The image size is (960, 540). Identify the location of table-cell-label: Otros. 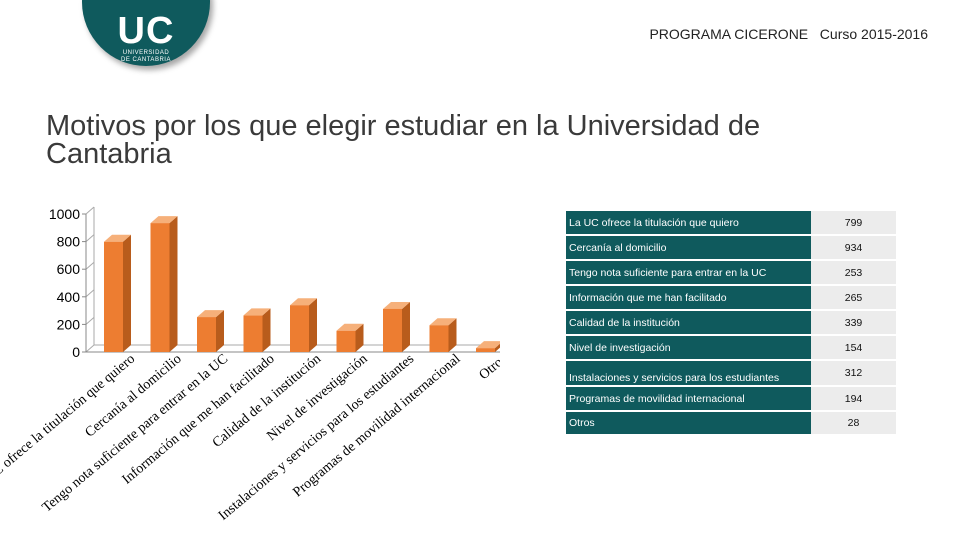
(688, 423).